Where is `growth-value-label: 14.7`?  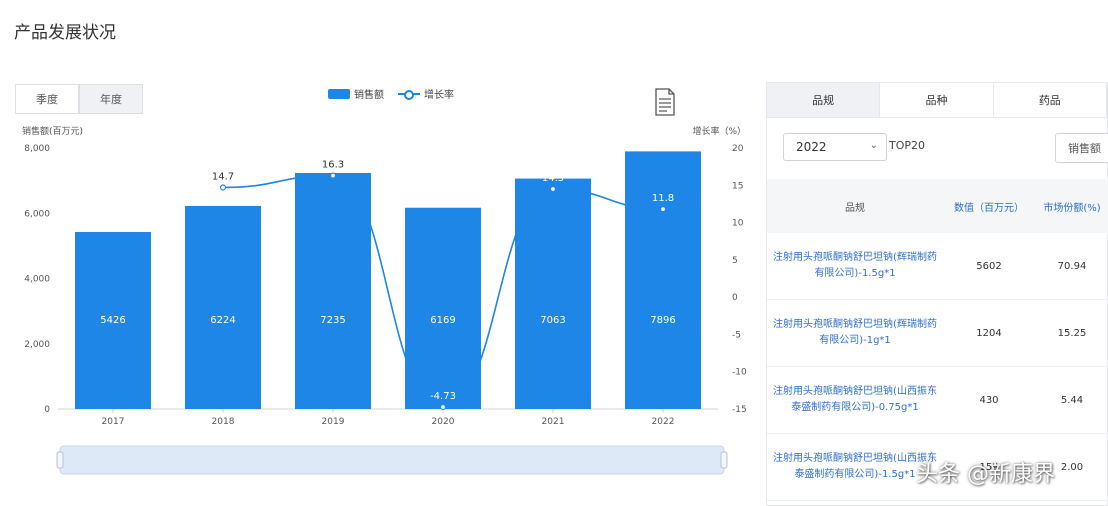 growth-value-label: 14.7 is located at coordinates (223, 177).